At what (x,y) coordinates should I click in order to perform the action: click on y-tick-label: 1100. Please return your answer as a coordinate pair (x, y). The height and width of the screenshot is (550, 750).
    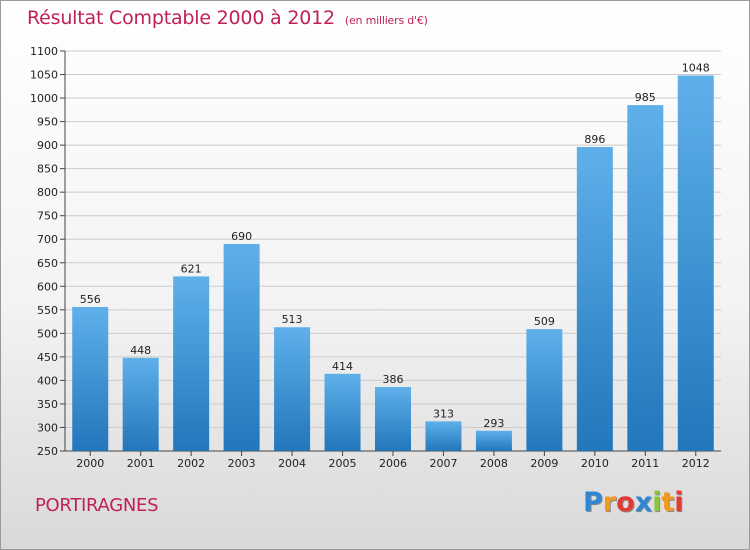
    Looking at the image, I should click on (44, 51).